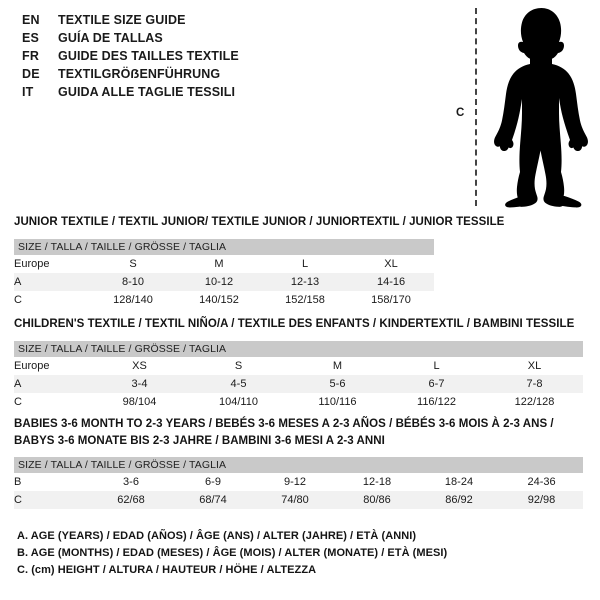 Image resolution: width=600 pixels, height=600 pixels. I want to click on junior-c-c3: 152/158, so click(305, 299).